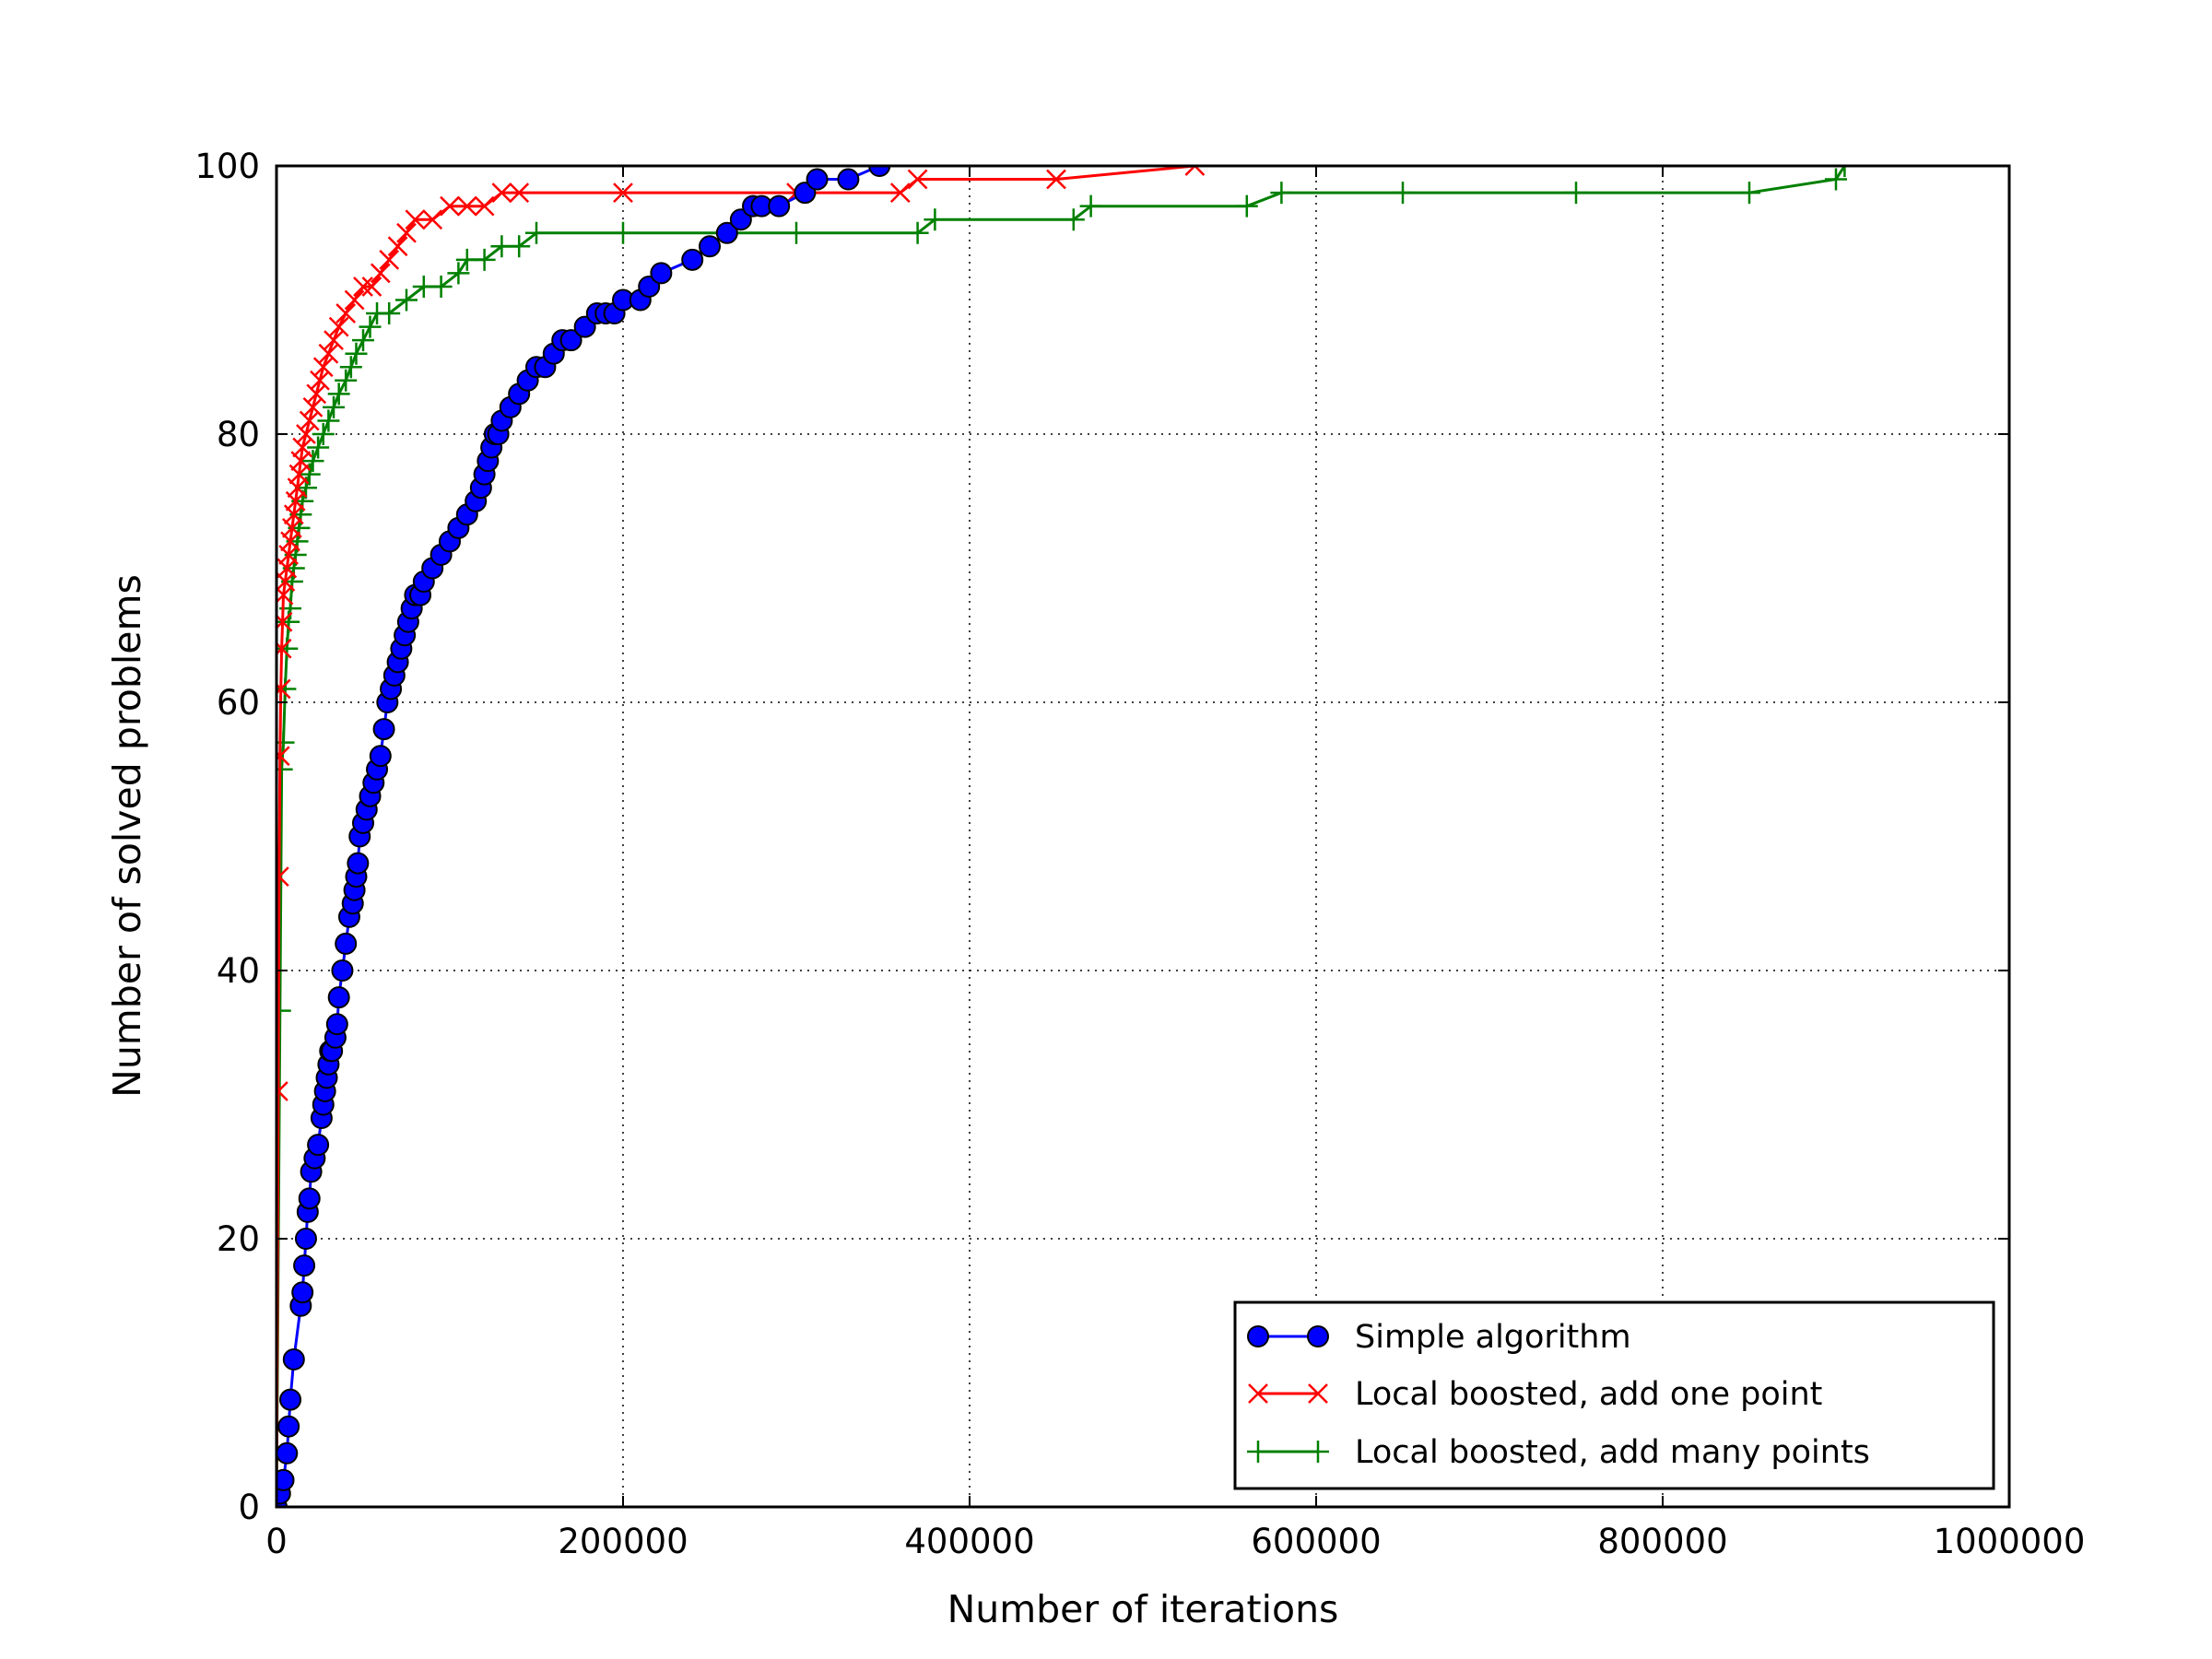 Image resolution: width=2212 pixels, height=1659 pixels. I want to click on legend-marker-many-points, so click(1258, 1452).